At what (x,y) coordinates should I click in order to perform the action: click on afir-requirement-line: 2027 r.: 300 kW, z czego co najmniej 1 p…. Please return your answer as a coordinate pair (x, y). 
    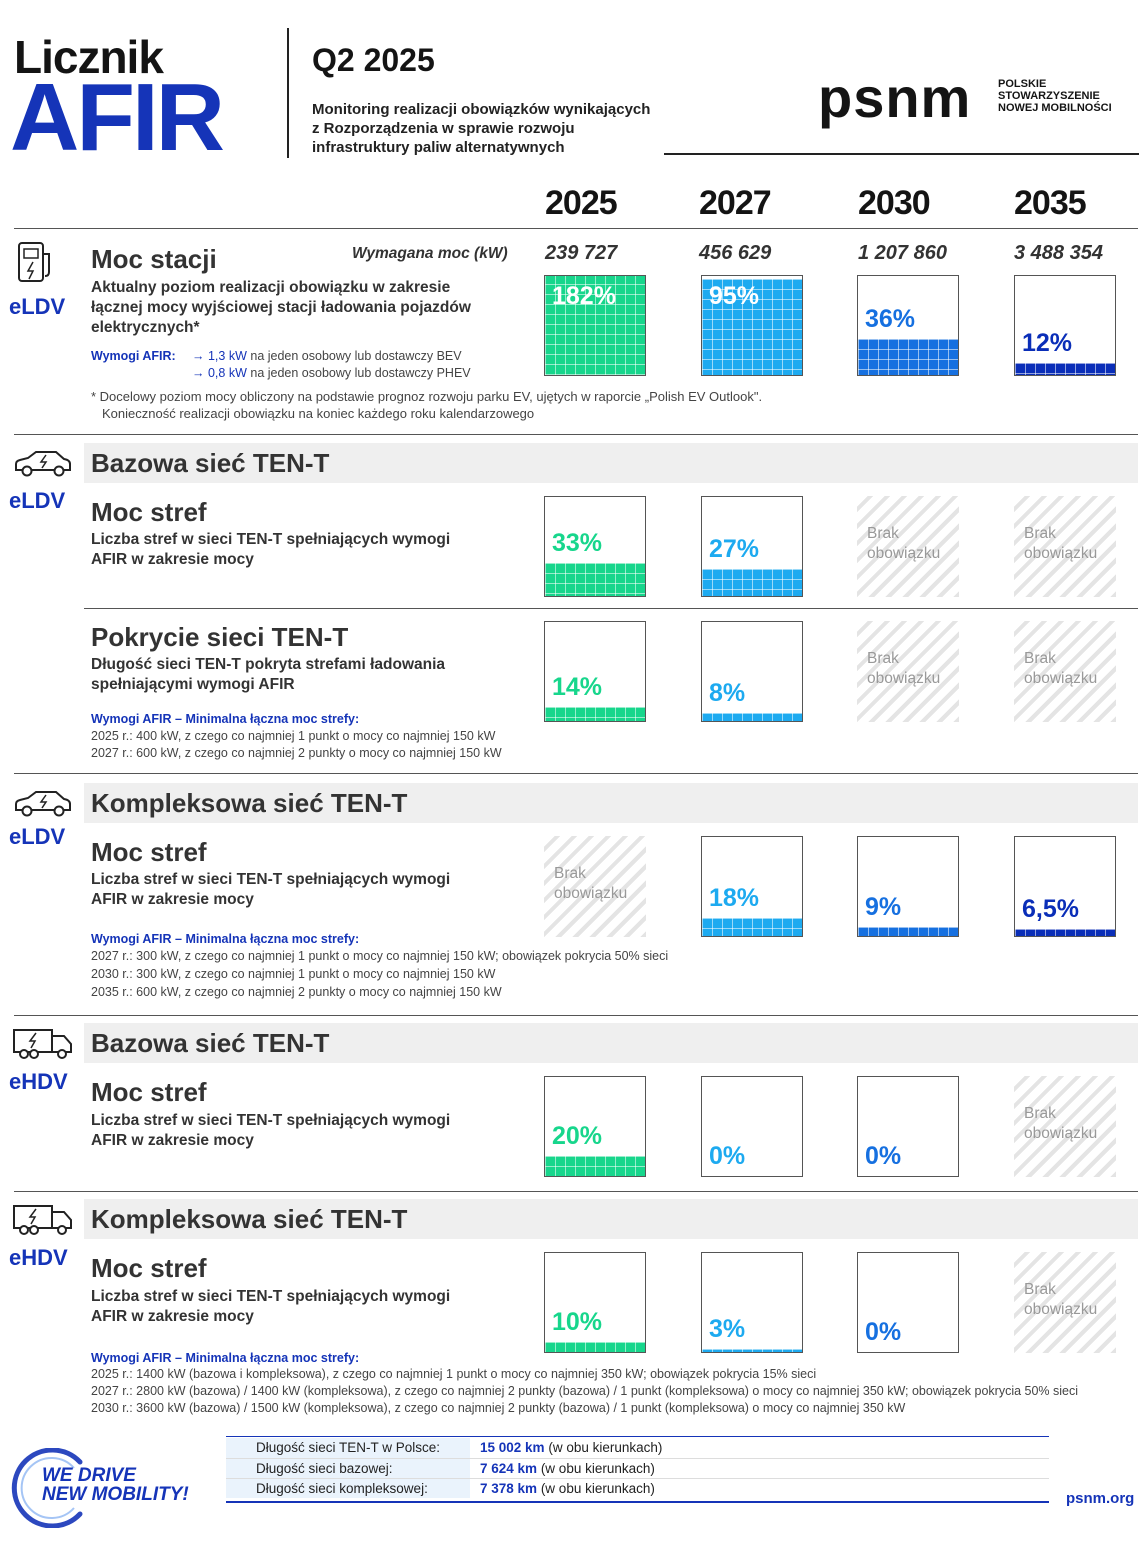
    Looking at the image, I should click on (380, 956).